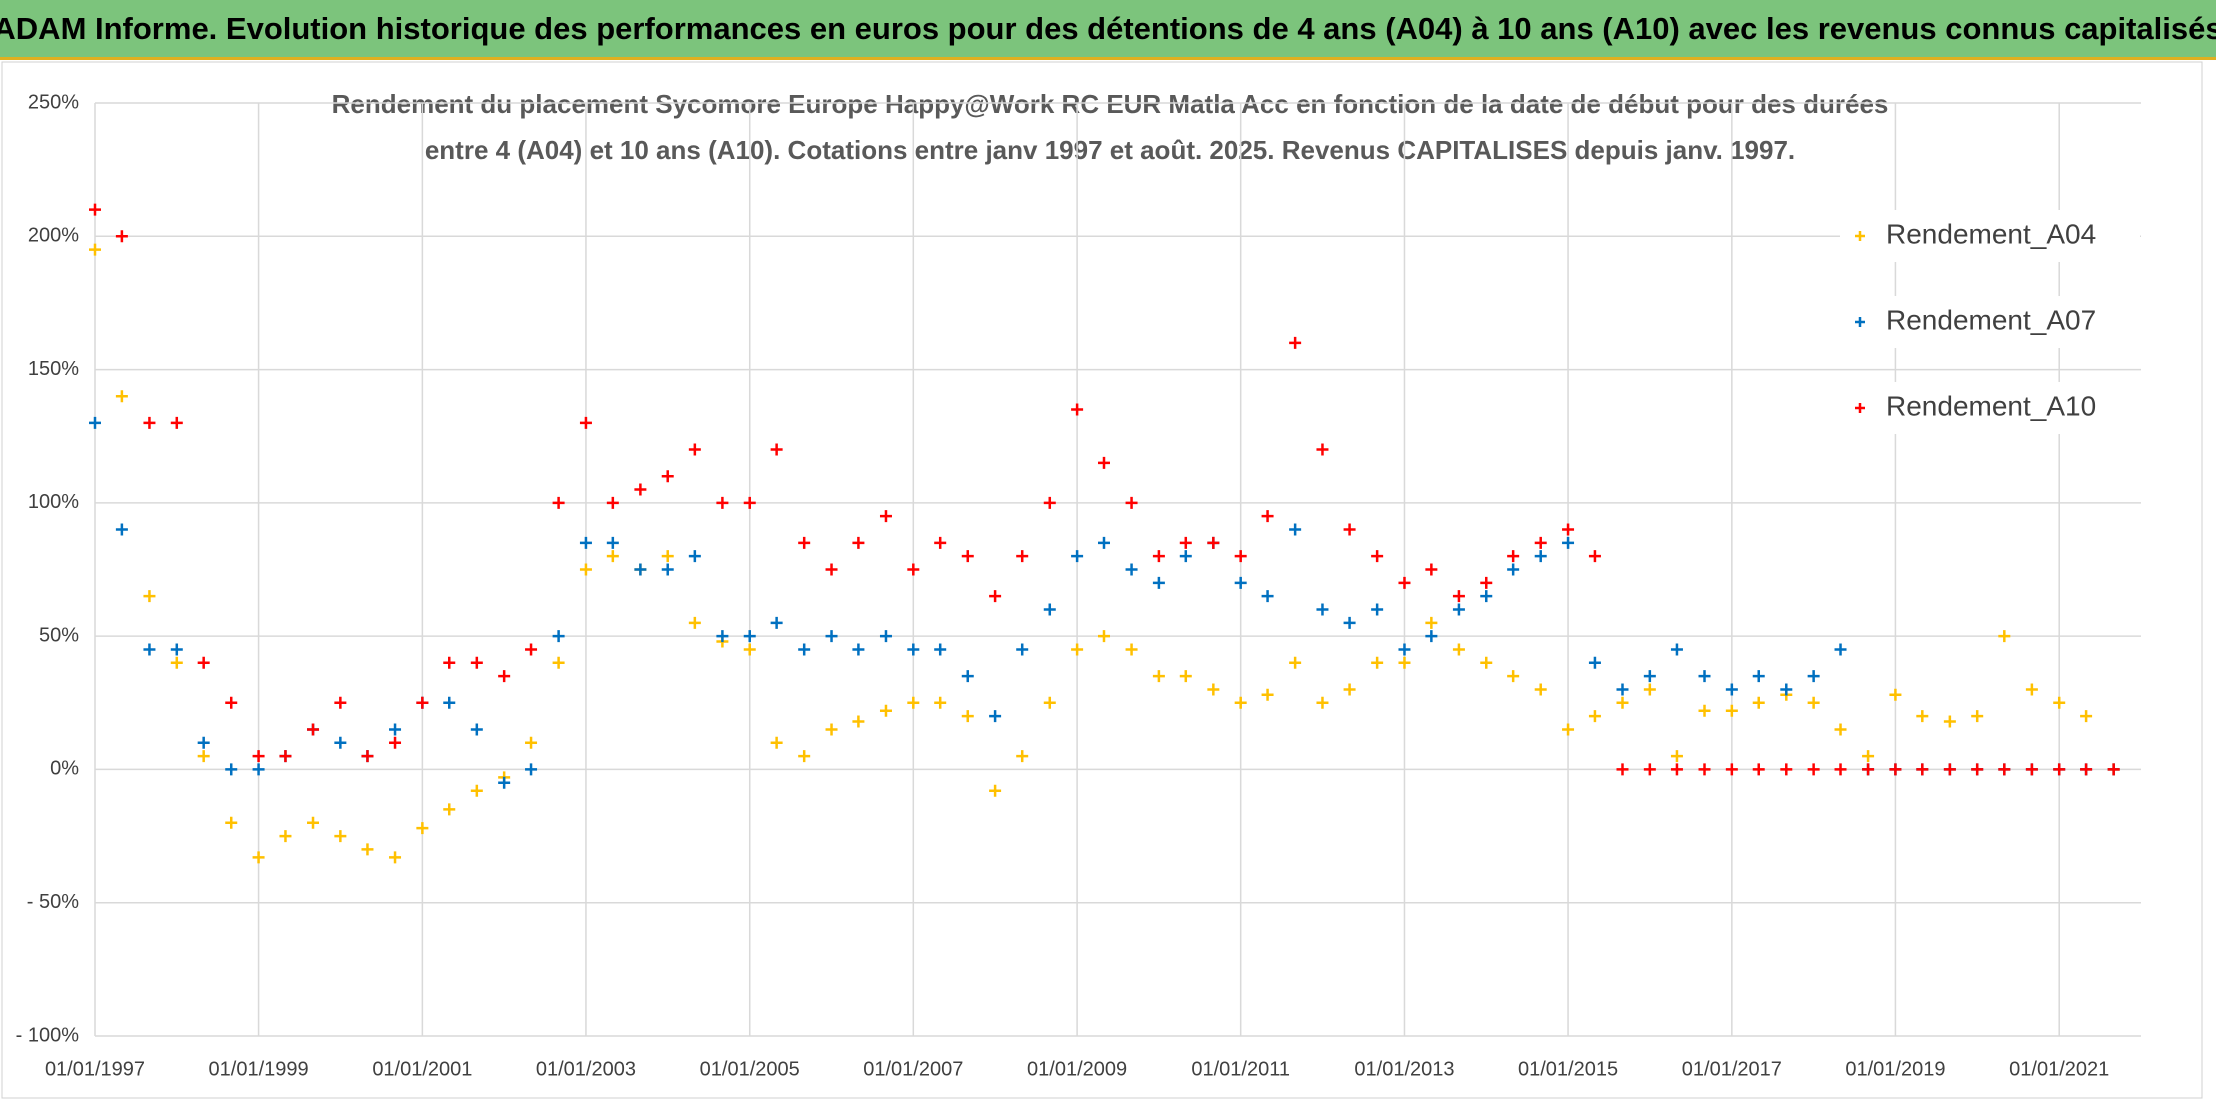 The image size is (2216, 1102). I want to click on y-tick-label: 150%, so click(53, 369).